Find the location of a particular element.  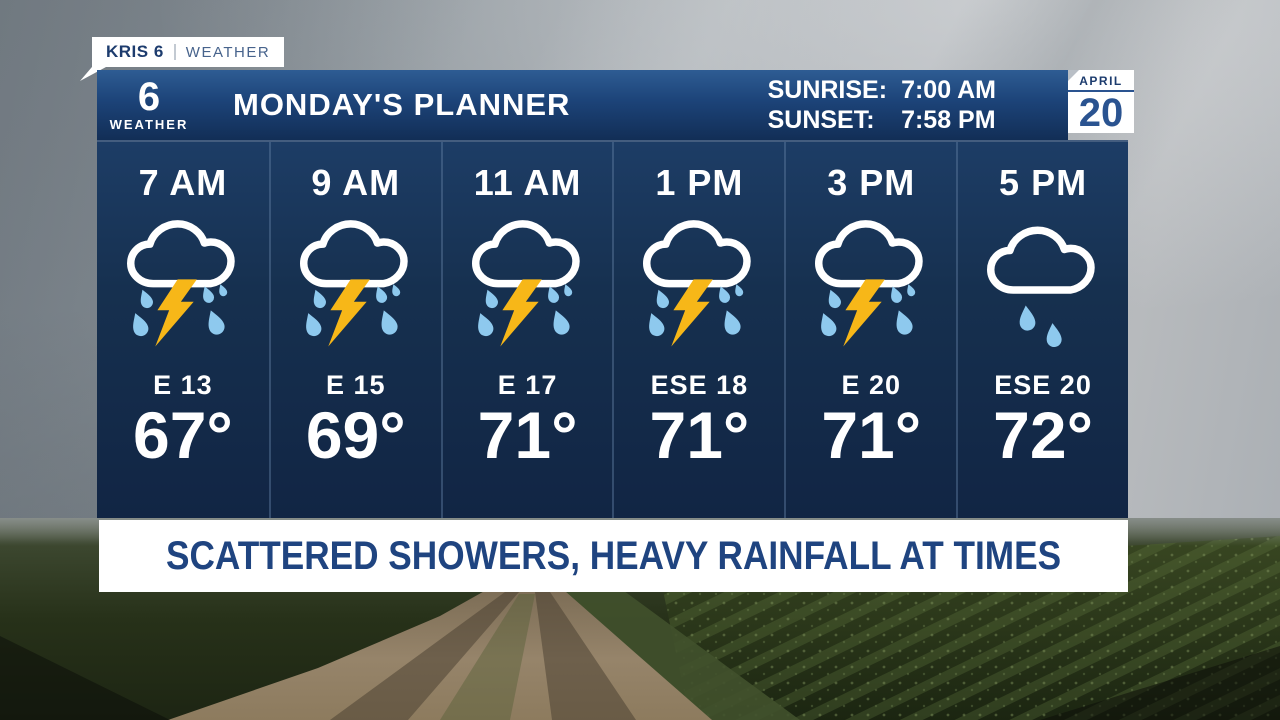

forecast-time: 3 PM is located at coordinates (871, 182).